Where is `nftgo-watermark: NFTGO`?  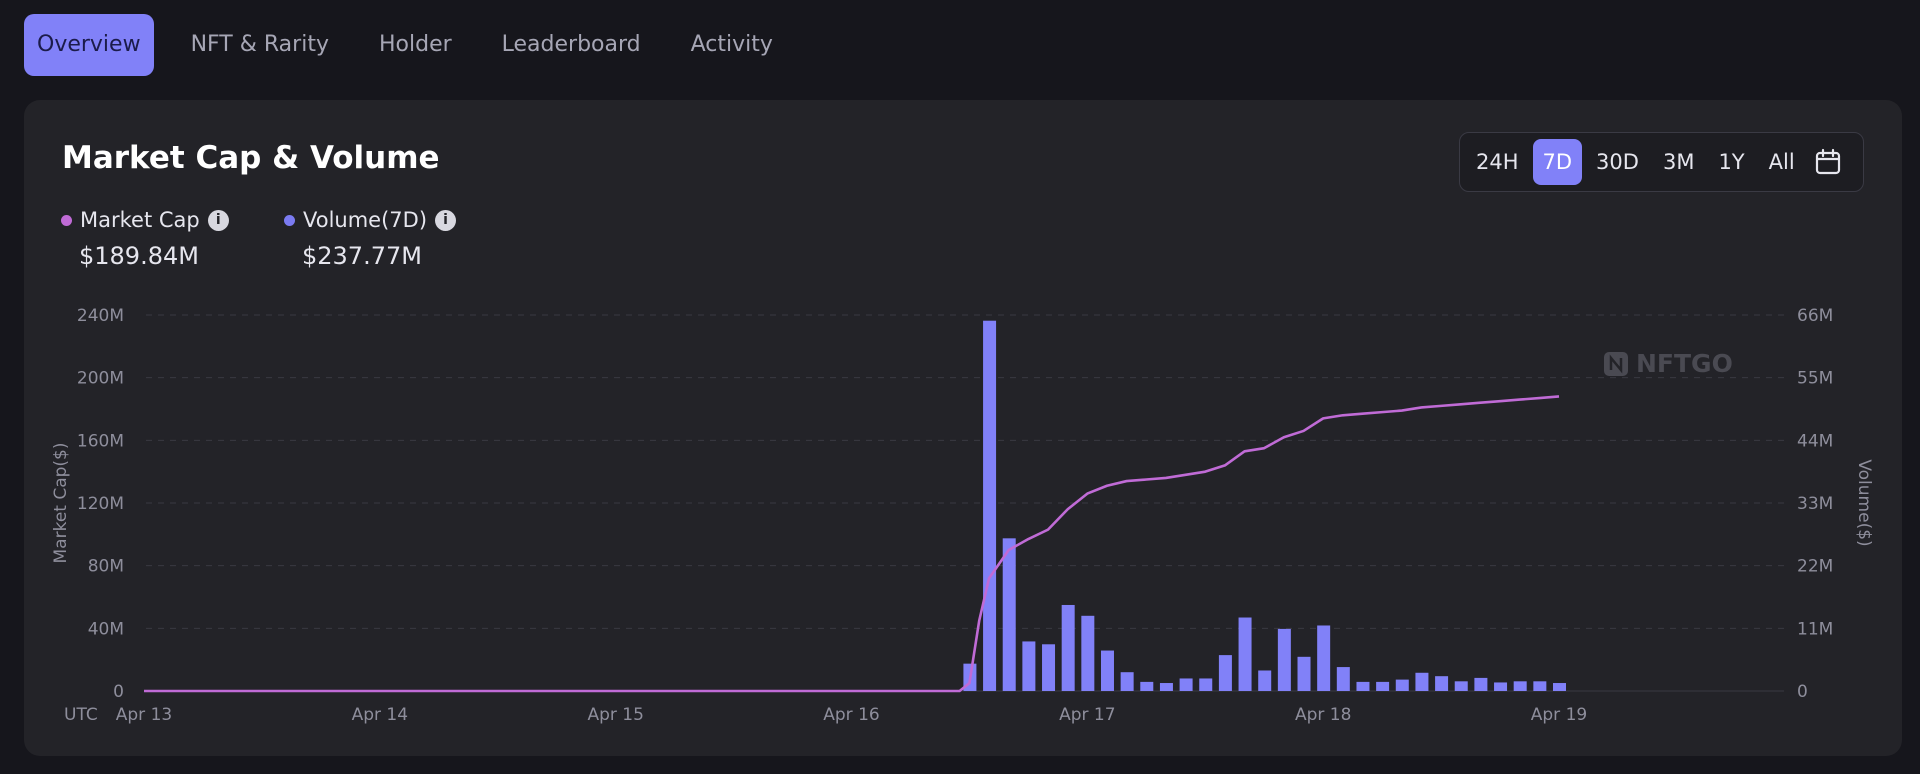 nftgo-watermark: NFTGO is located at coordinates (1668, 363).